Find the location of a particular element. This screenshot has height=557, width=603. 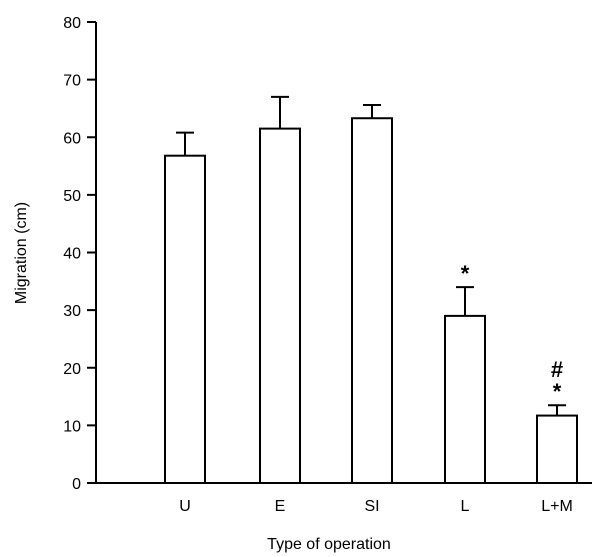

y-tick-label: 60 is located at coordinates (72, 138).